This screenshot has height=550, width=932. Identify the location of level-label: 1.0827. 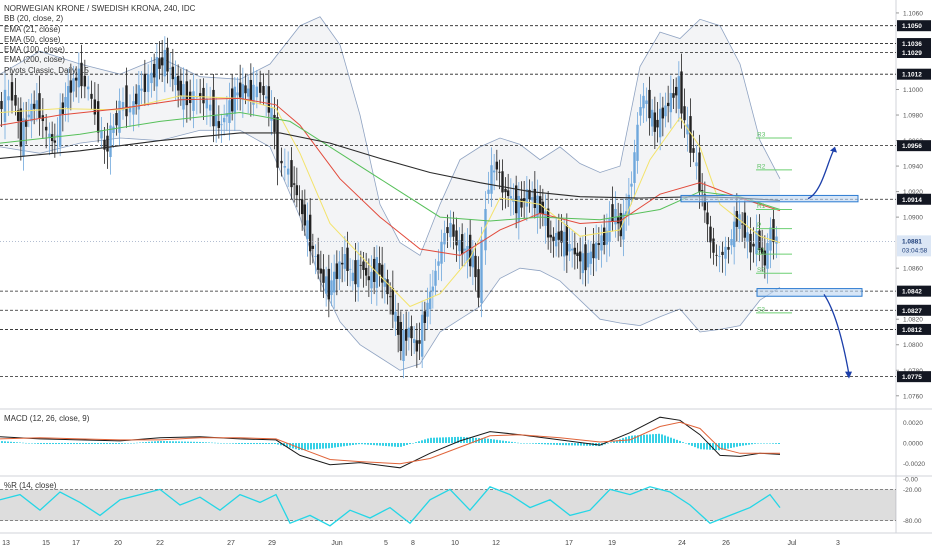
(912, 311).